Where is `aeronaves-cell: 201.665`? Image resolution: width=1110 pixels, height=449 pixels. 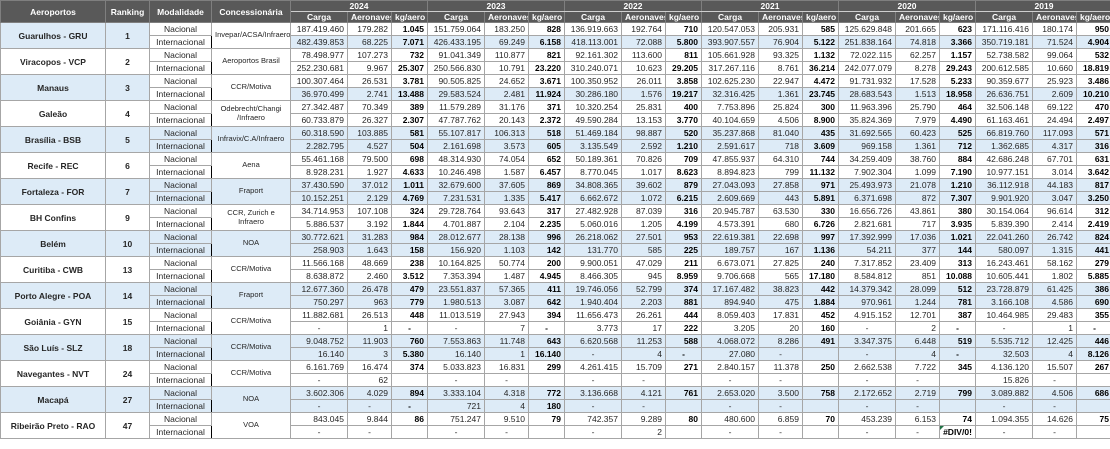
aeronaves-cell: 201.665 is located at coordinates (917, 29).